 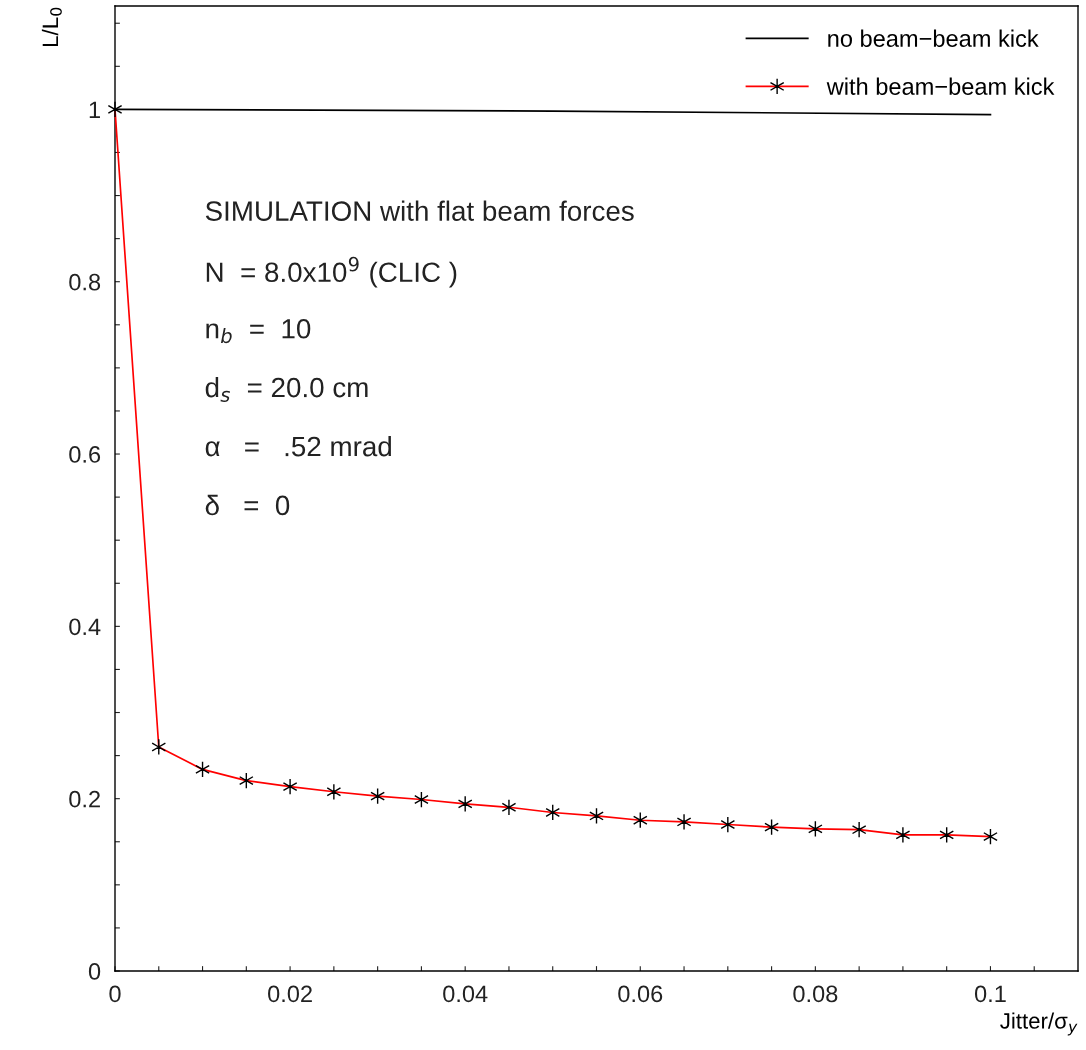 What do you see at coordinates (331, 272) in the screenshot?
I see `annotation: N = 8.0x10$^{9}$ (CLIC )` at bounding box center [331, 272].